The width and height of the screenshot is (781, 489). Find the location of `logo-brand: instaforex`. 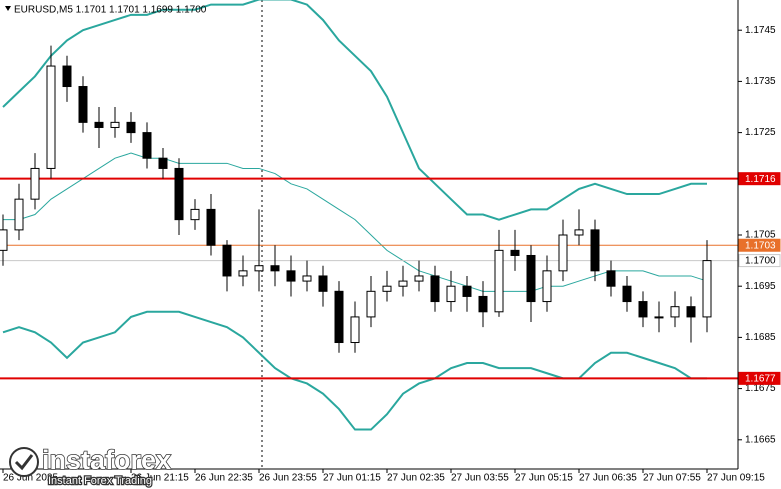

logo-brand: instaforex is located at coordinates (106, 460).